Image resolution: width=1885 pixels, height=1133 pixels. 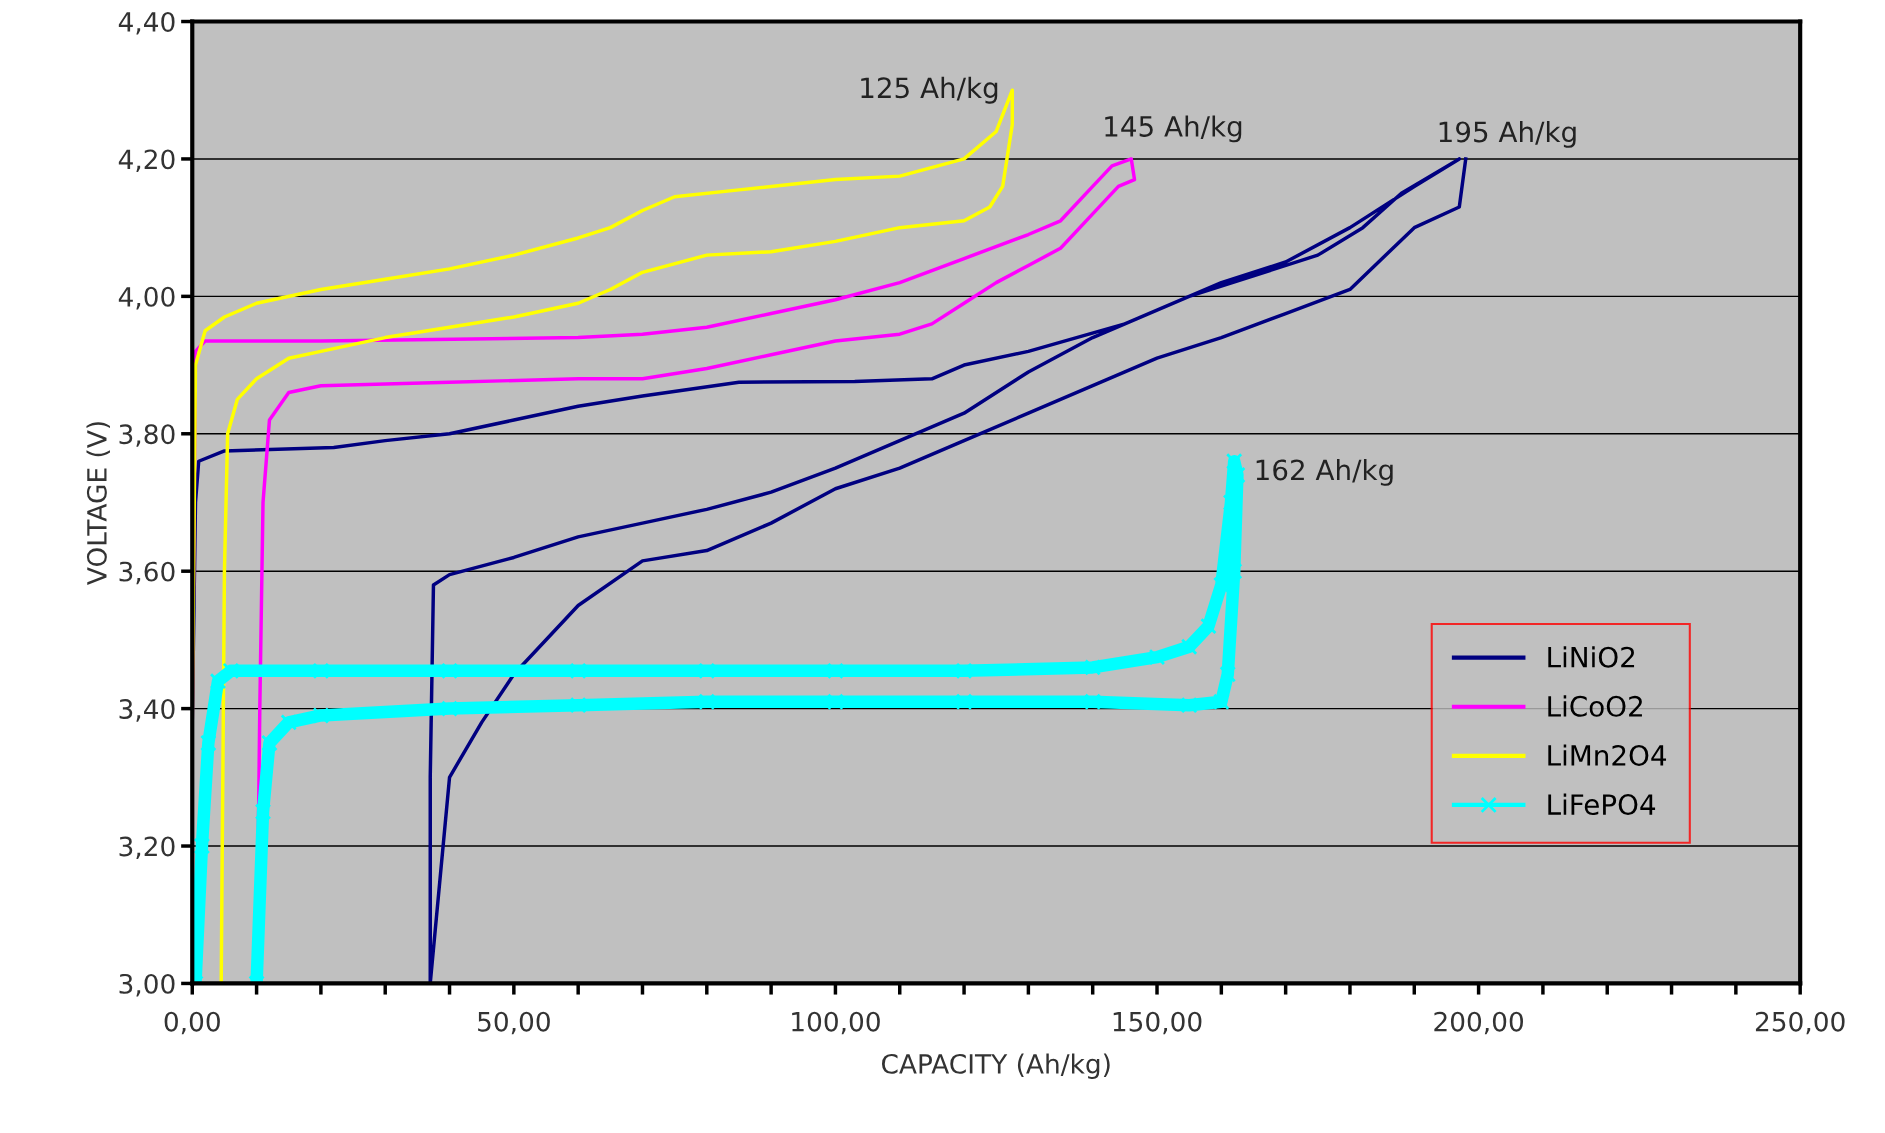 I want to click on x-tick-label: 0,00, so click(x=192, y=1023).